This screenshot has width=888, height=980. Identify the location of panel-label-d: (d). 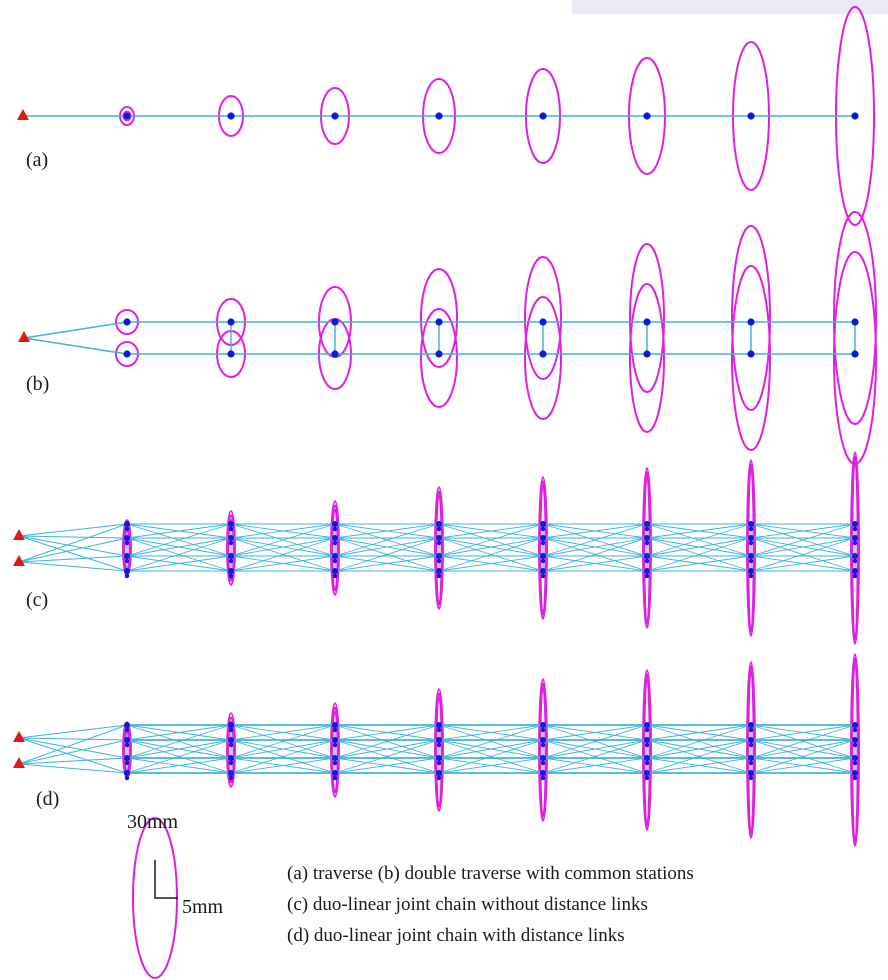
(47, 799).